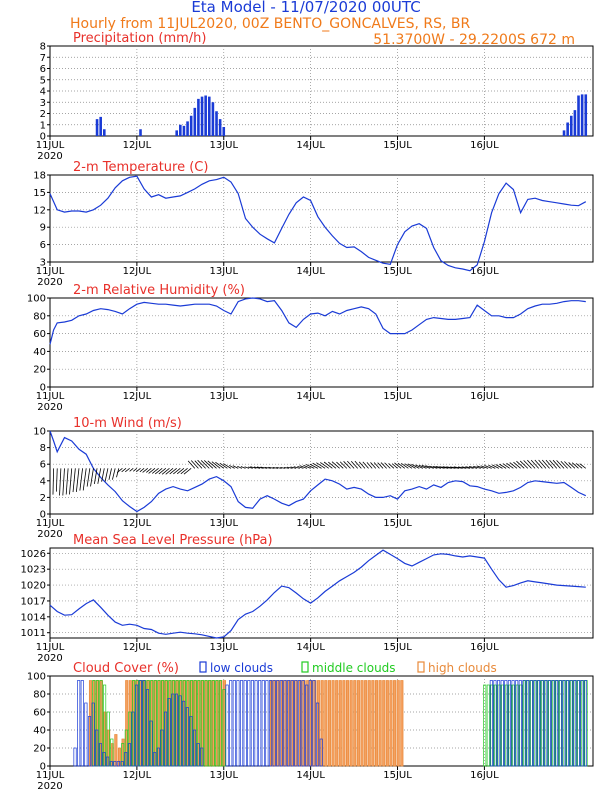 Image resolution: width=612 pixels, height=792 pixels. Describe the element at coordinates (50, 523) in the screenshot. I see `wind-day-label: 11JUL` at that location.